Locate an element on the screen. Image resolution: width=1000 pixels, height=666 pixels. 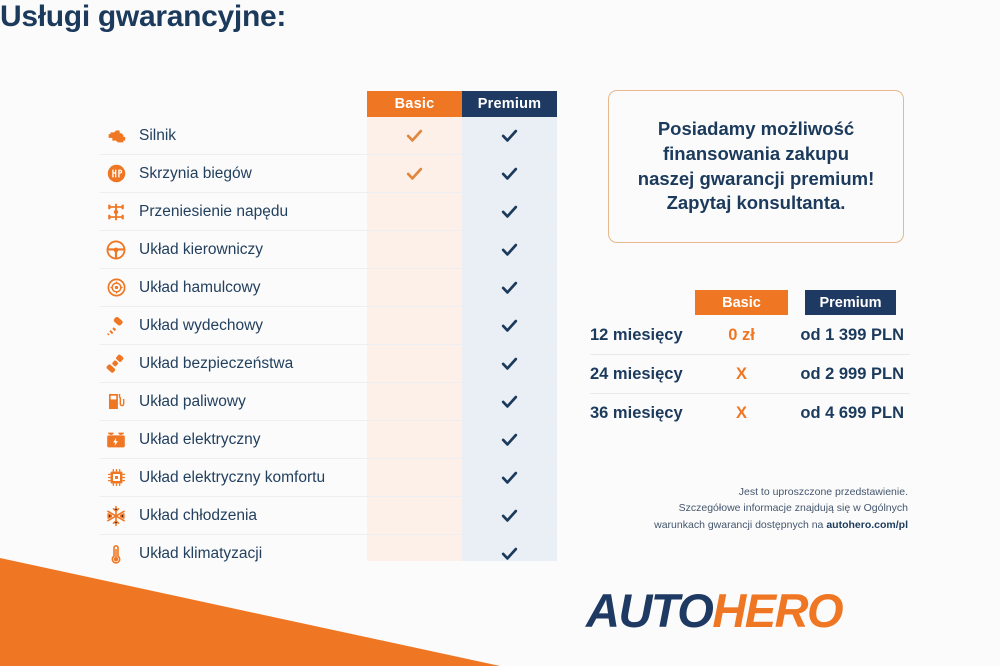
warranty-row: Przeniesienie napędu is located at coordinates (328, 212).